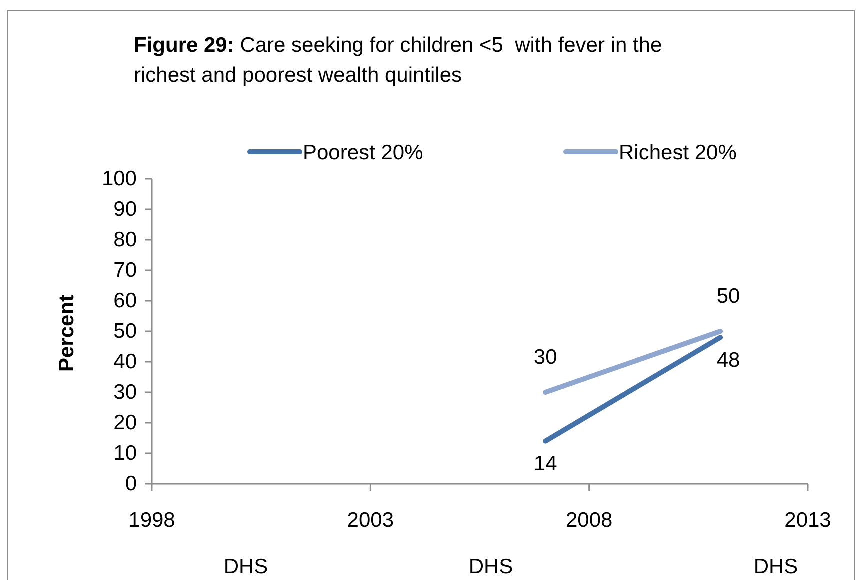  I want to click on y-tick-label: 90, so click(125, 210).